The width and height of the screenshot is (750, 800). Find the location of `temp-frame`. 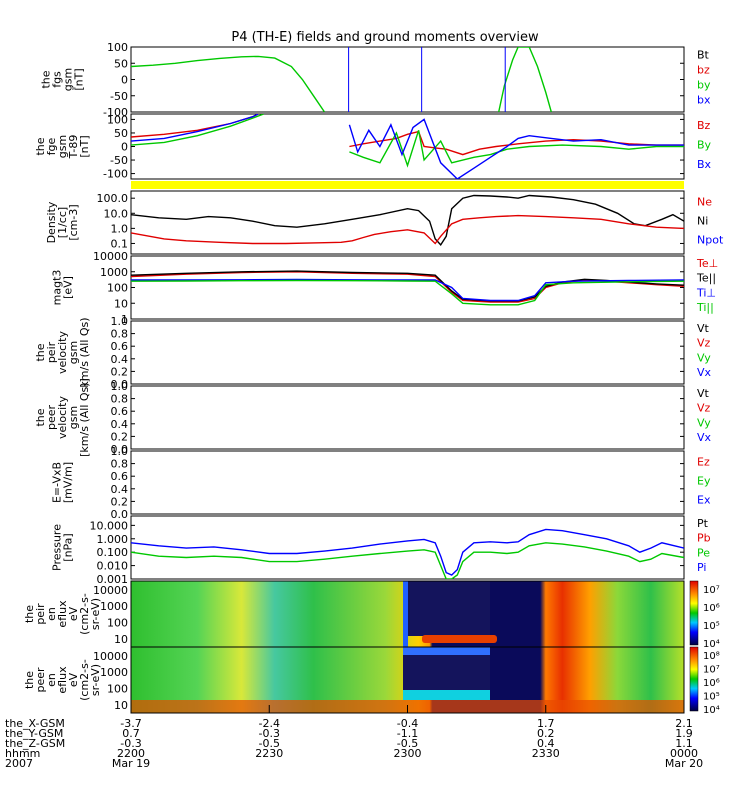

temp-frame is located at coordinates (407, 287).